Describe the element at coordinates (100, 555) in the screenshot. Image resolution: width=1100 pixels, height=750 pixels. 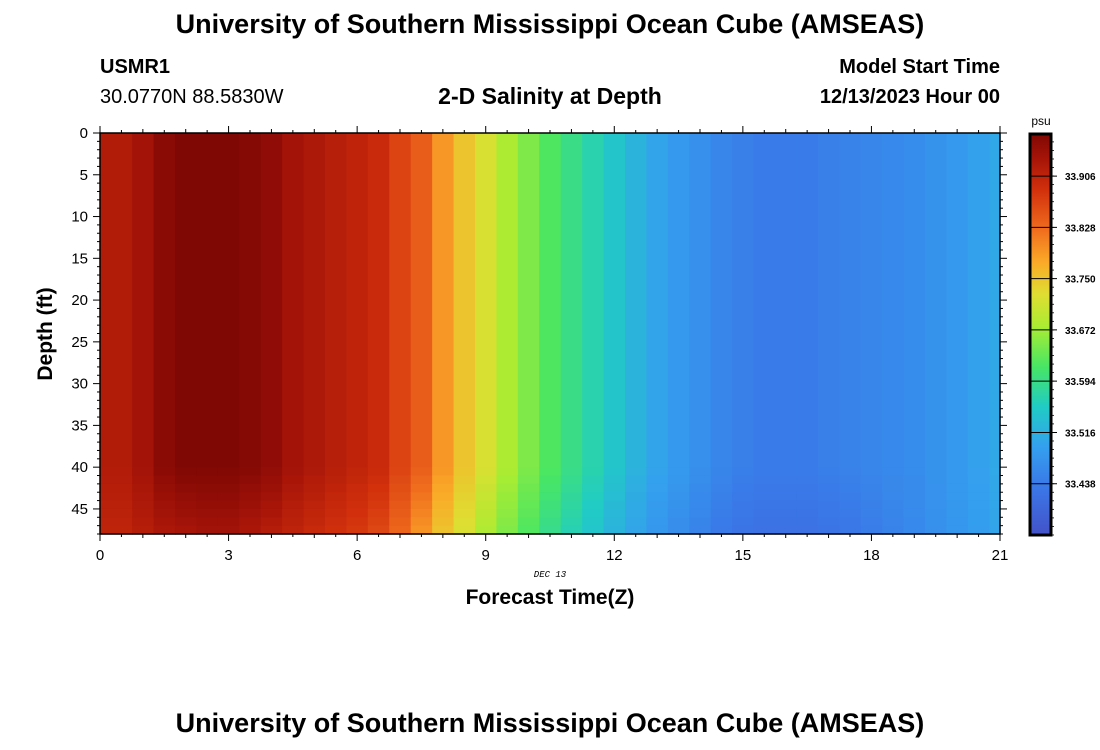
I see `x-tick-label: 0` at that location.